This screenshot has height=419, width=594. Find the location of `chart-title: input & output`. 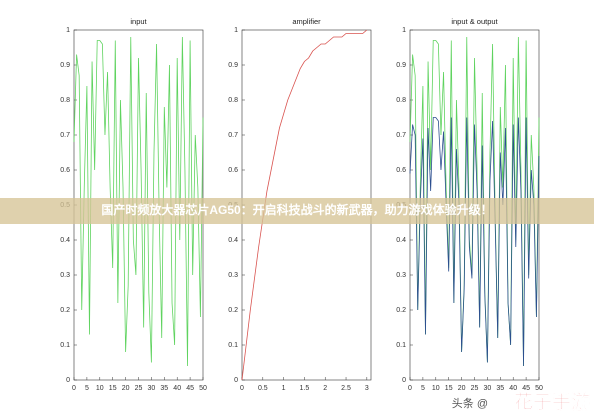

chart-title: input & output is located at coordinates (474, 21).